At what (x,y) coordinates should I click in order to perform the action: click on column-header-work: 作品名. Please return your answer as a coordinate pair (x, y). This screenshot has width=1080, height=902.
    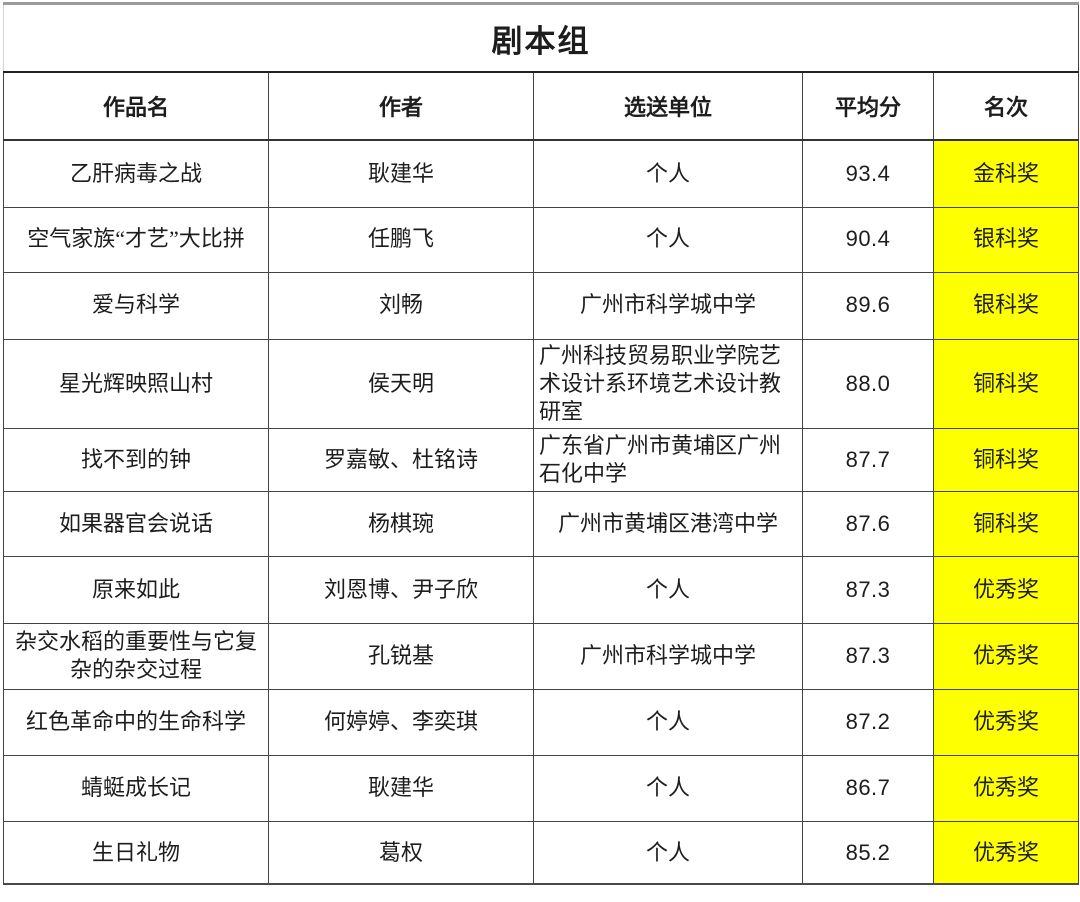
    Looking at the image, I should click on (136, 106).